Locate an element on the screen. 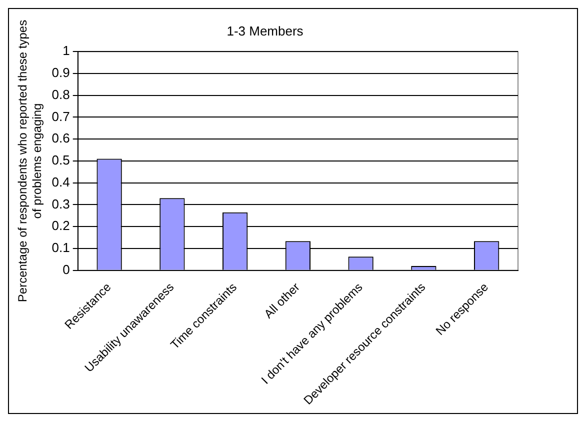 Image resolution: width=586 pixels, height=422 pixels. y-tick-label: 1 is located at coordinates (66, 50).